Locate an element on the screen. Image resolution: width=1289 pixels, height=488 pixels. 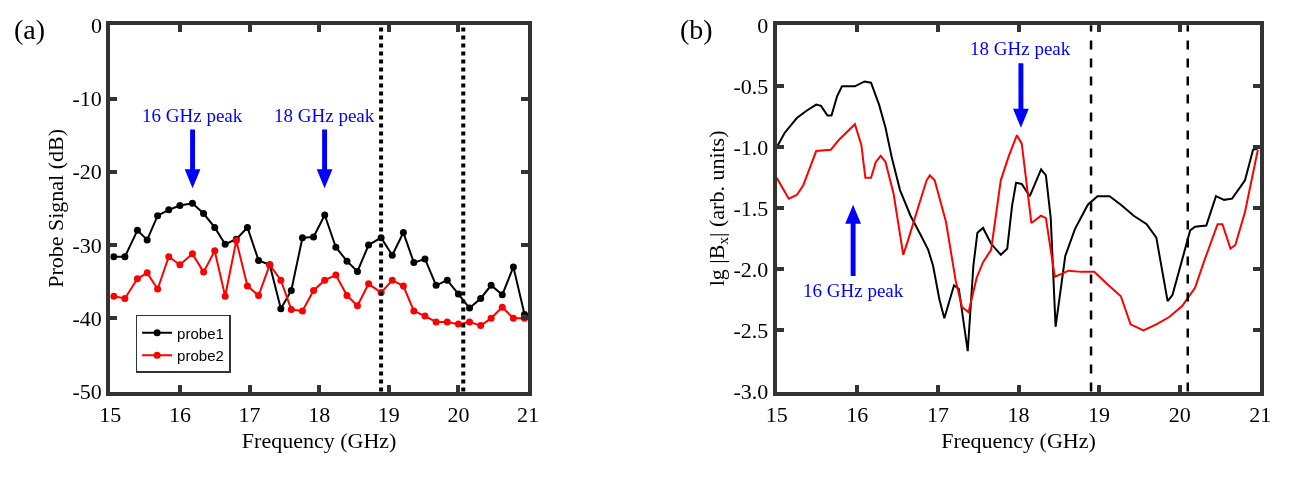
y-tick-label: -0.5 is located at coordinates (751, 87).